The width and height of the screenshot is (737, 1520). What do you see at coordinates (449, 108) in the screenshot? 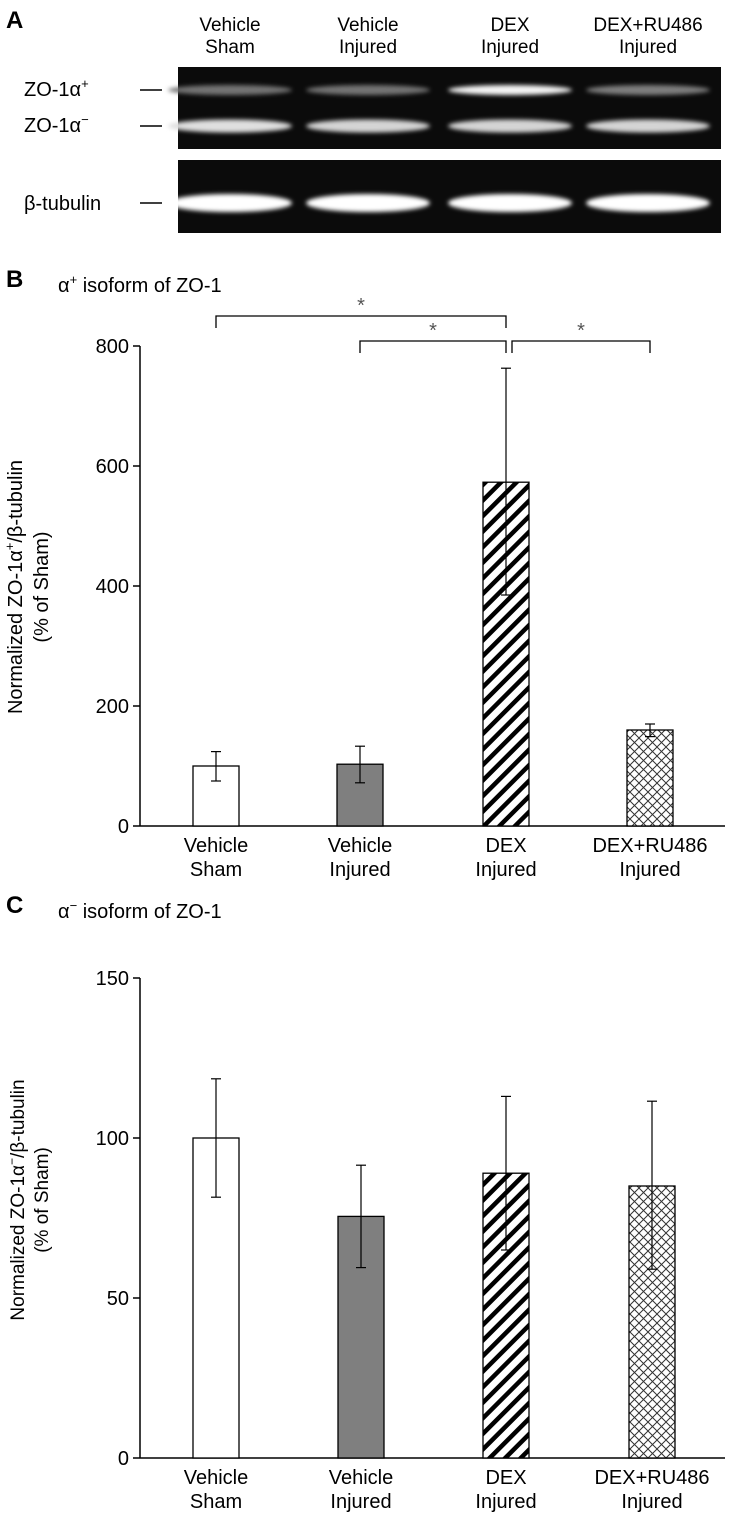
I see `blot-zo1` at bounding box center [449, 108].